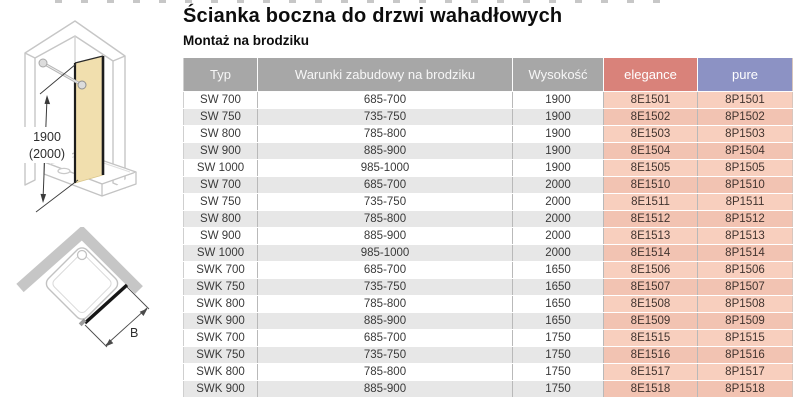 The width and height of the screenshot is (800, 410). Describe the element at coordinates (220, 338) in the screenshot. I see `cell-typ: SWK 700` at that location.